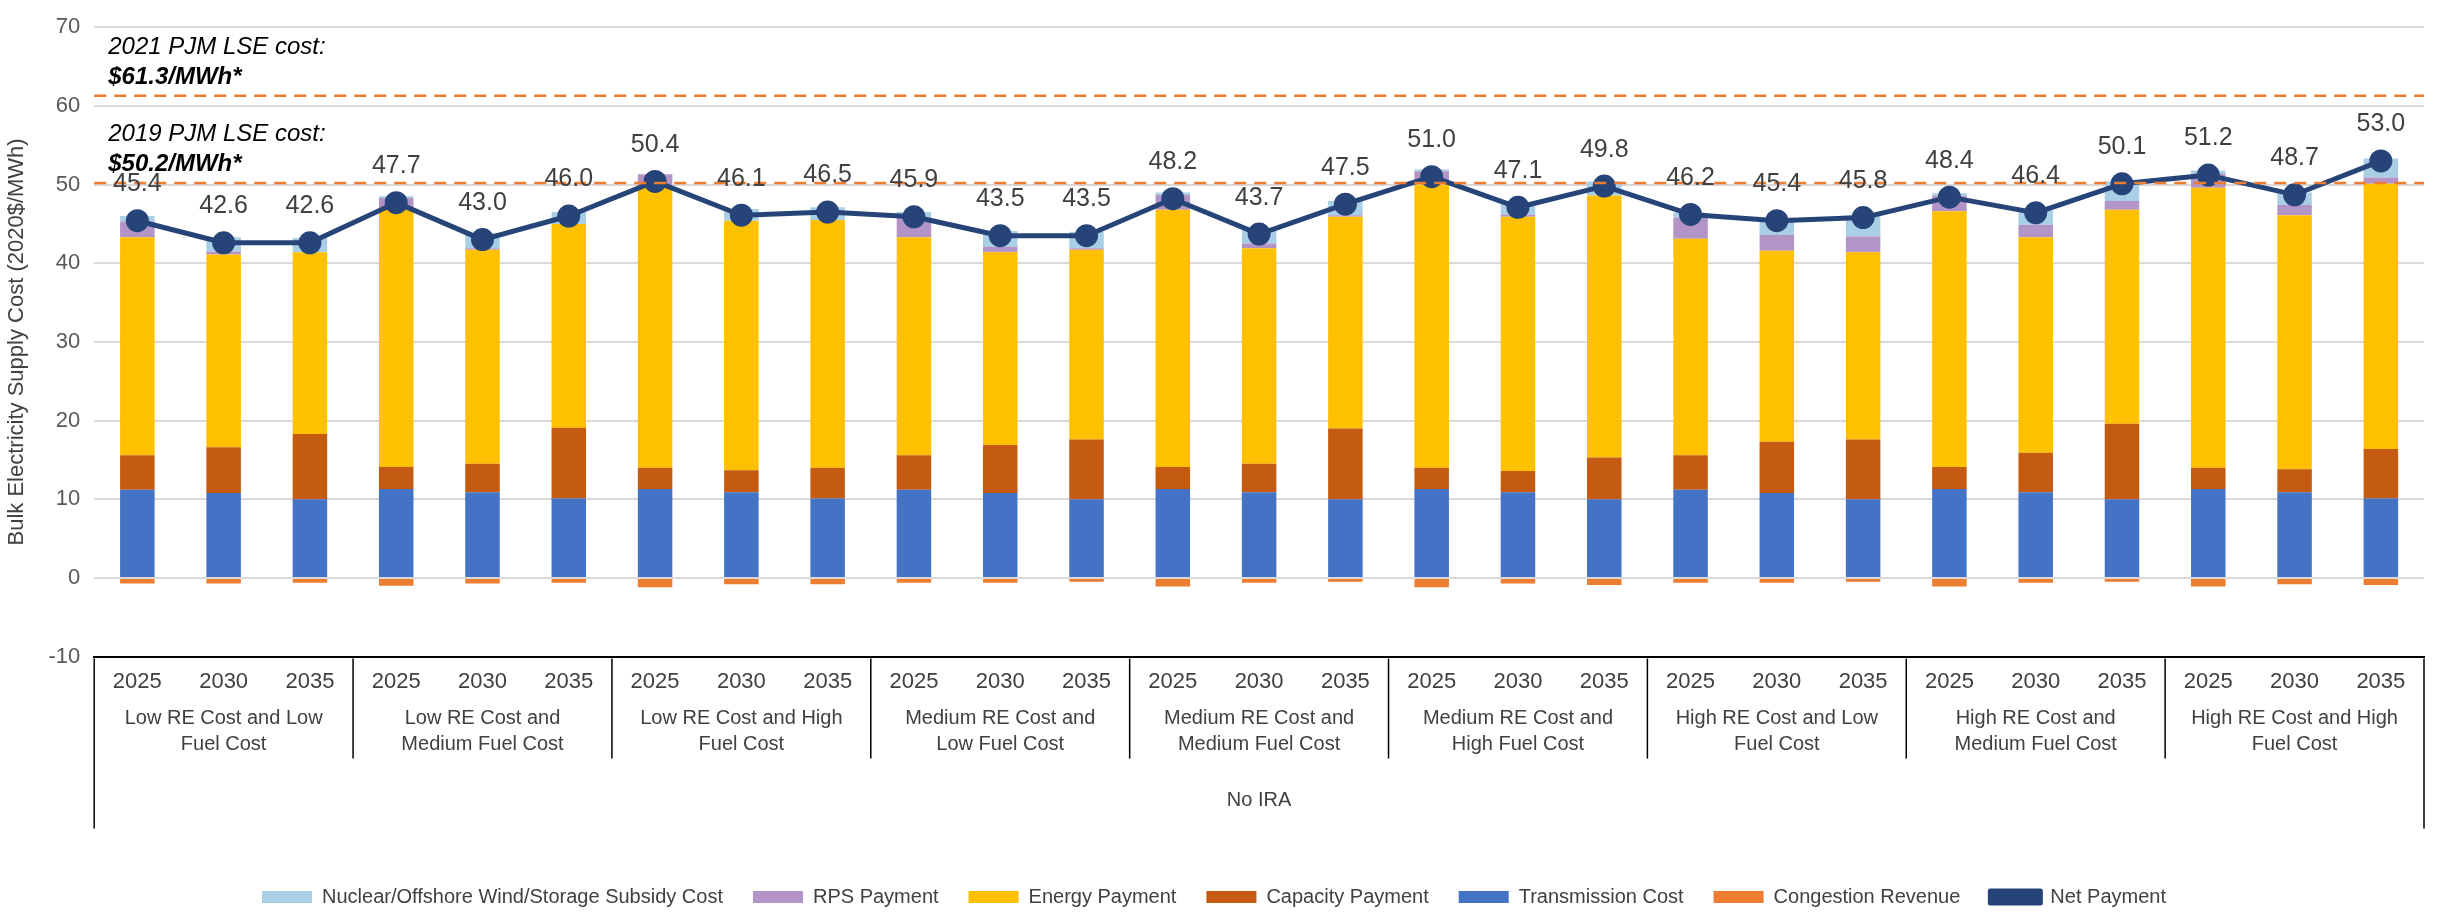 This screenshot has width=2438, height=917. I want to click on legend-label: Net Payment, so click(2108, 895).